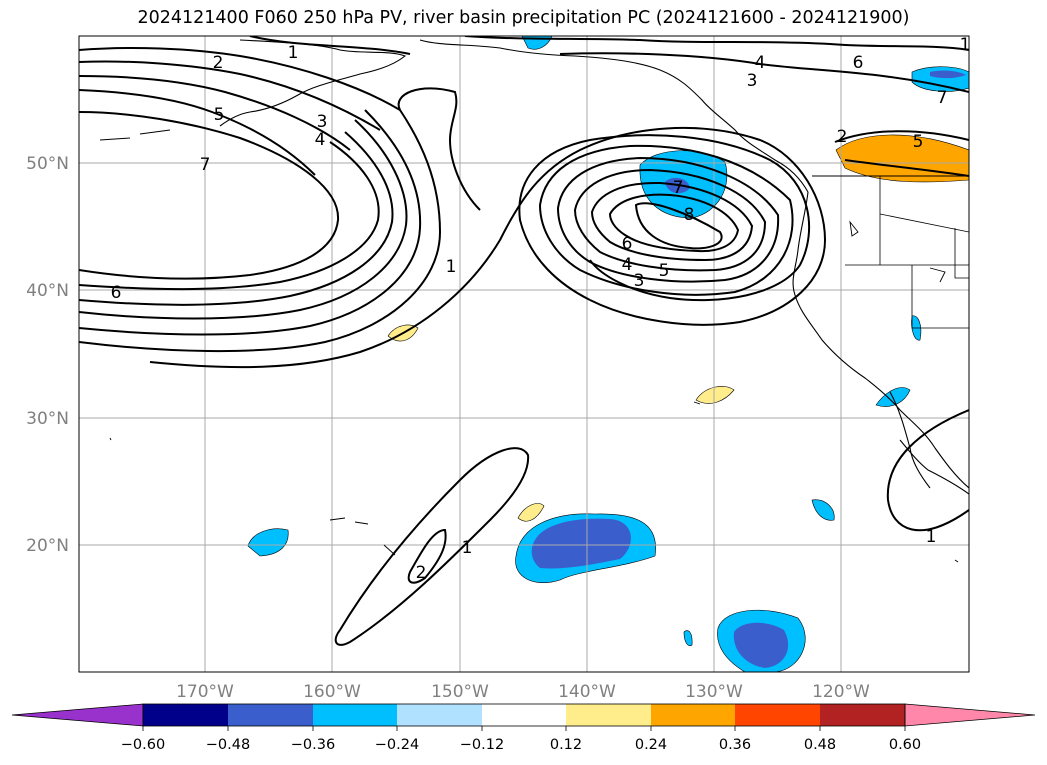 The height and width of the screenshot is (765, 1047). Describe the element at coordinates (47, 419) in the screenshot. I see `lat-tick-label: 30°N` at that location.